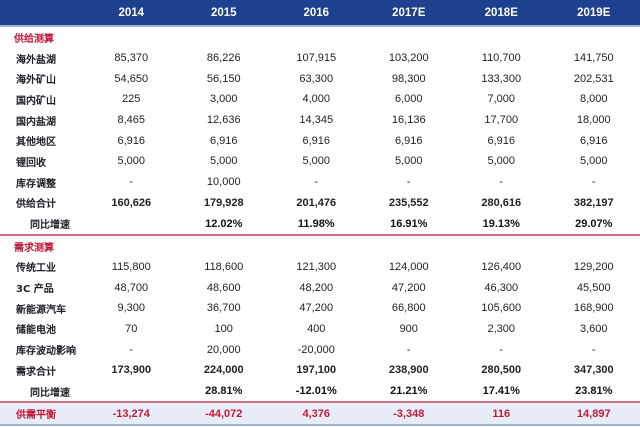 The height and width of the screenshot is (427, 640). What do you see at coordinates (408, 370) in the screenshot?
I see `table-cell: 238,900` at bounding box center [408, 370].